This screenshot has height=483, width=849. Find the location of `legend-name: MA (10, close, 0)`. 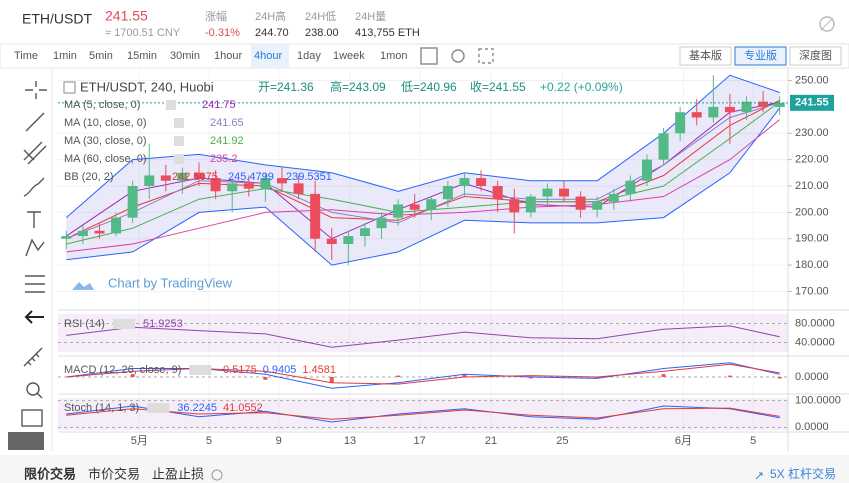

legend-name: MA (10, close, 0) is located at coordinates (105, 123).